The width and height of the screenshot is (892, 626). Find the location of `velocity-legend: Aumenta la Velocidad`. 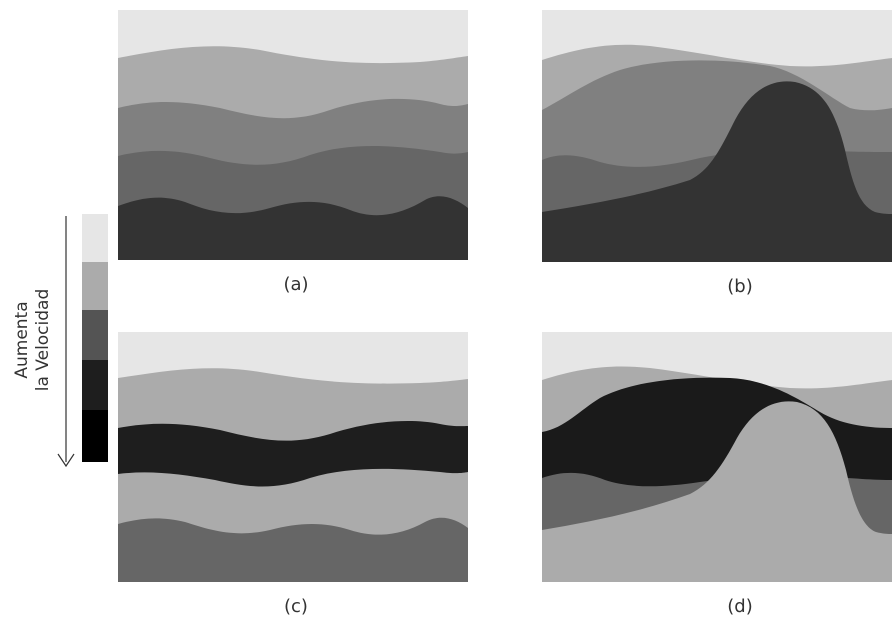

velocity-legend: Aumenta la Velocidad is located at coordinates (60, 341).